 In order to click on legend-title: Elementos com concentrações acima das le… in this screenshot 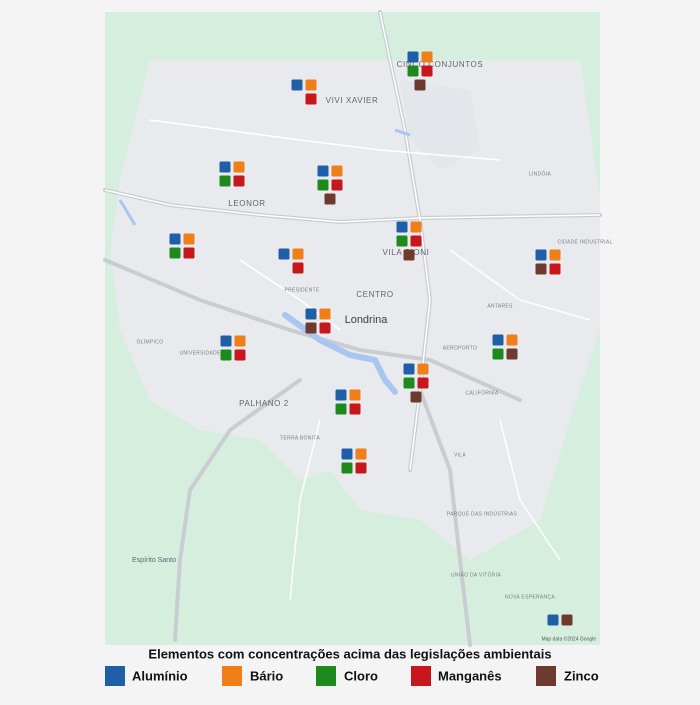, I will do `click(349, 653)`.